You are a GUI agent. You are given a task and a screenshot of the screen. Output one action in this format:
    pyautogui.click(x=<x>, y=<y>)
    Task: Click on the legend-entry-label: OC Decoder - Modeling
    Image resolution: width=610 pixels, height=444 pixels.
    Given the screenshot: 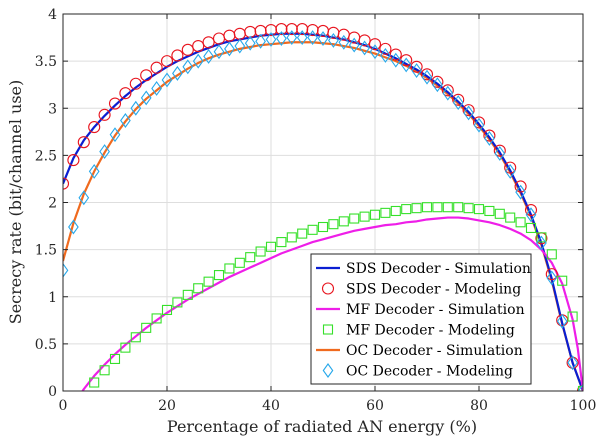 What is the action you would take?
    pyautogui.click(x=429, y=372)
    